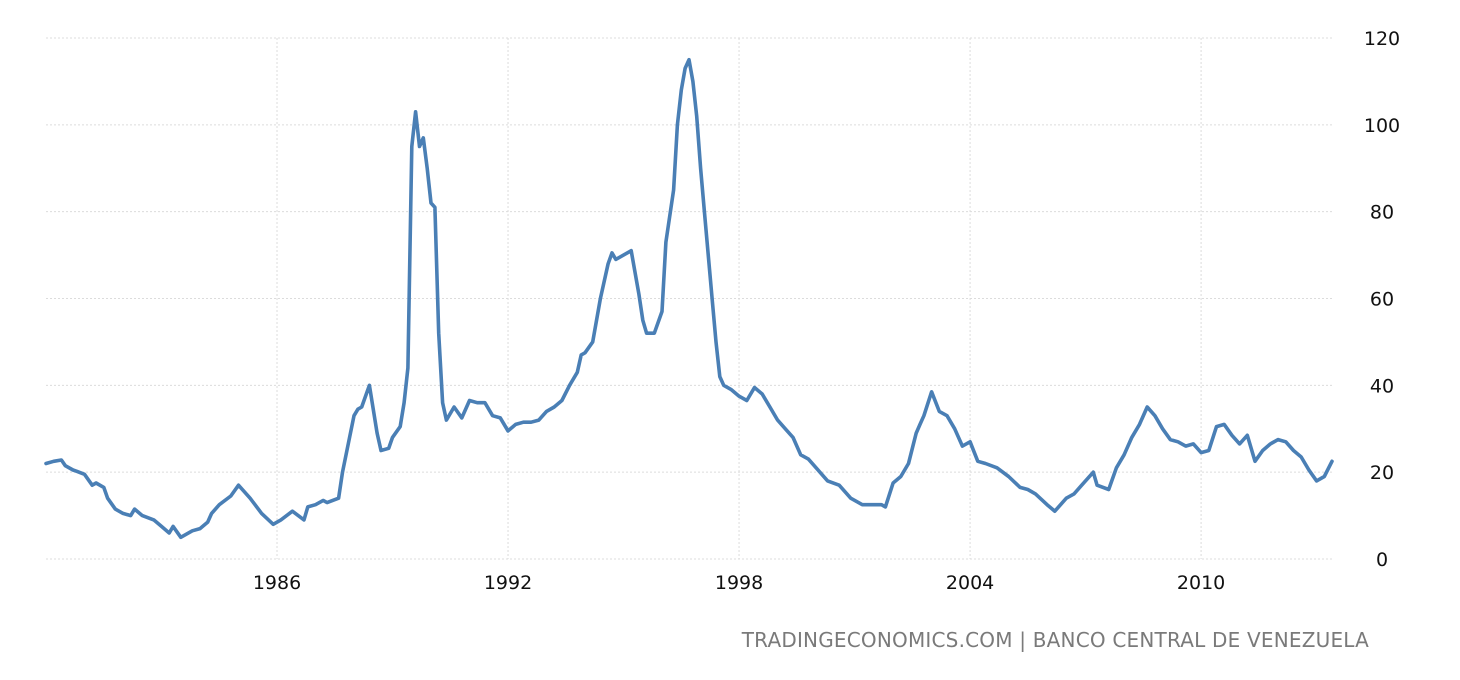 This screenshot has height=680, width=1460. Describe the element at coordinates (1382, 560) in the screenshot. I see `y-tick-label: 0` at that location.